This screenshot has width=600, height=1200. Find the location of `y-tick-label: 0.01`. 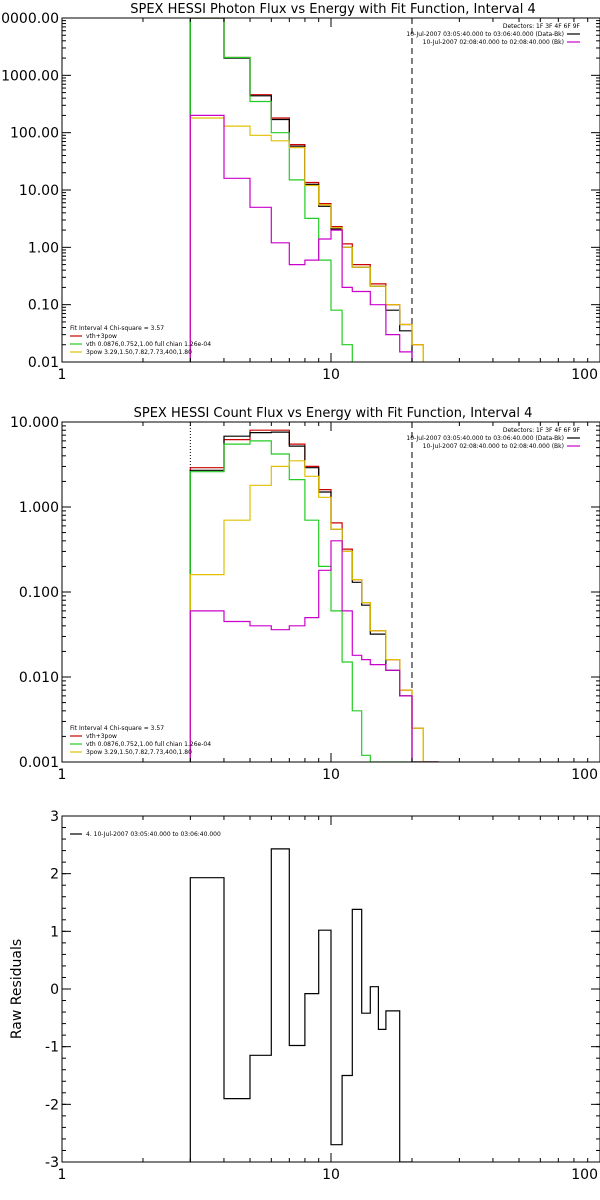

y-tick-label: 0.01 is located at coordinates (43, 363).